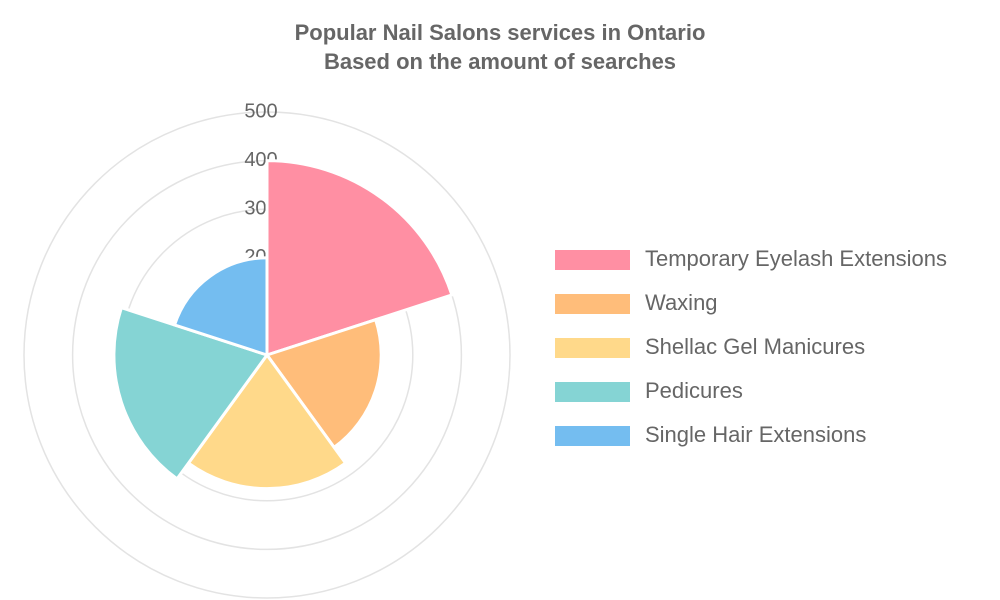 The height and width of the screenshot is (600, 1000). What do you see at coordinates (260, 111) in the screenshot?
I see `r-tick-label: 500` at bounding box center [260, 111].